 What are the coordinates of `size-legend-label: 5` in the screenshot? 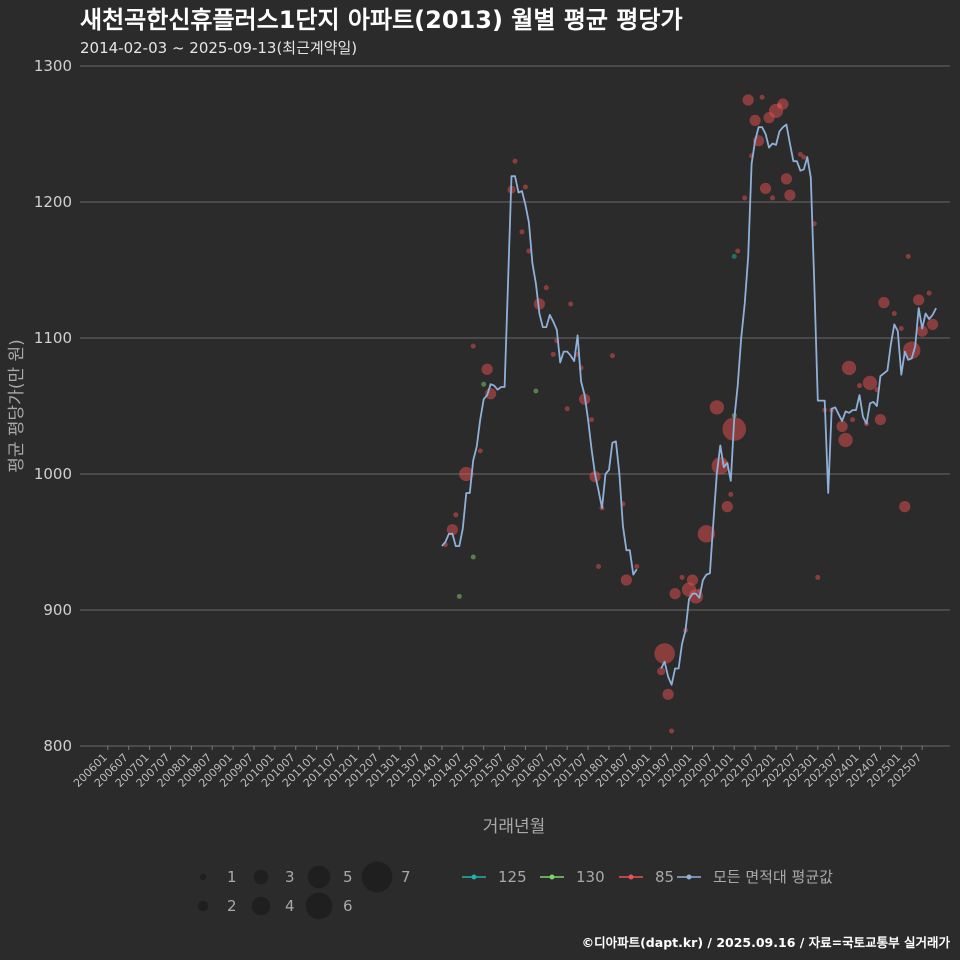 It's located at (348, 877).